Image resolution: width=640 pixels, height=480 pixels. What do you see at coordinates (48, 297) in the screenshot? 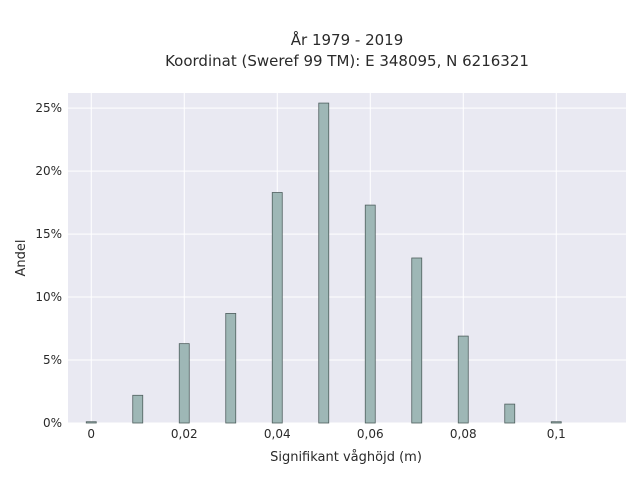
I see `y-tick-label-2: 10%` at bounding box center [48, 297].